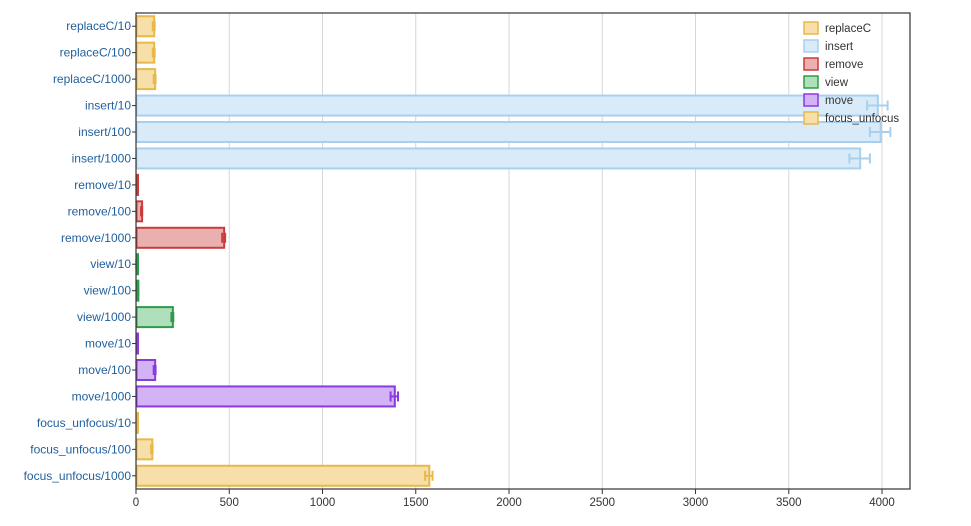 The width and height of the screenshot is (971, 526). Describe the element at coordinates (416, 503) in the screenshot. I see `x-tick-label: 1500` at that location.